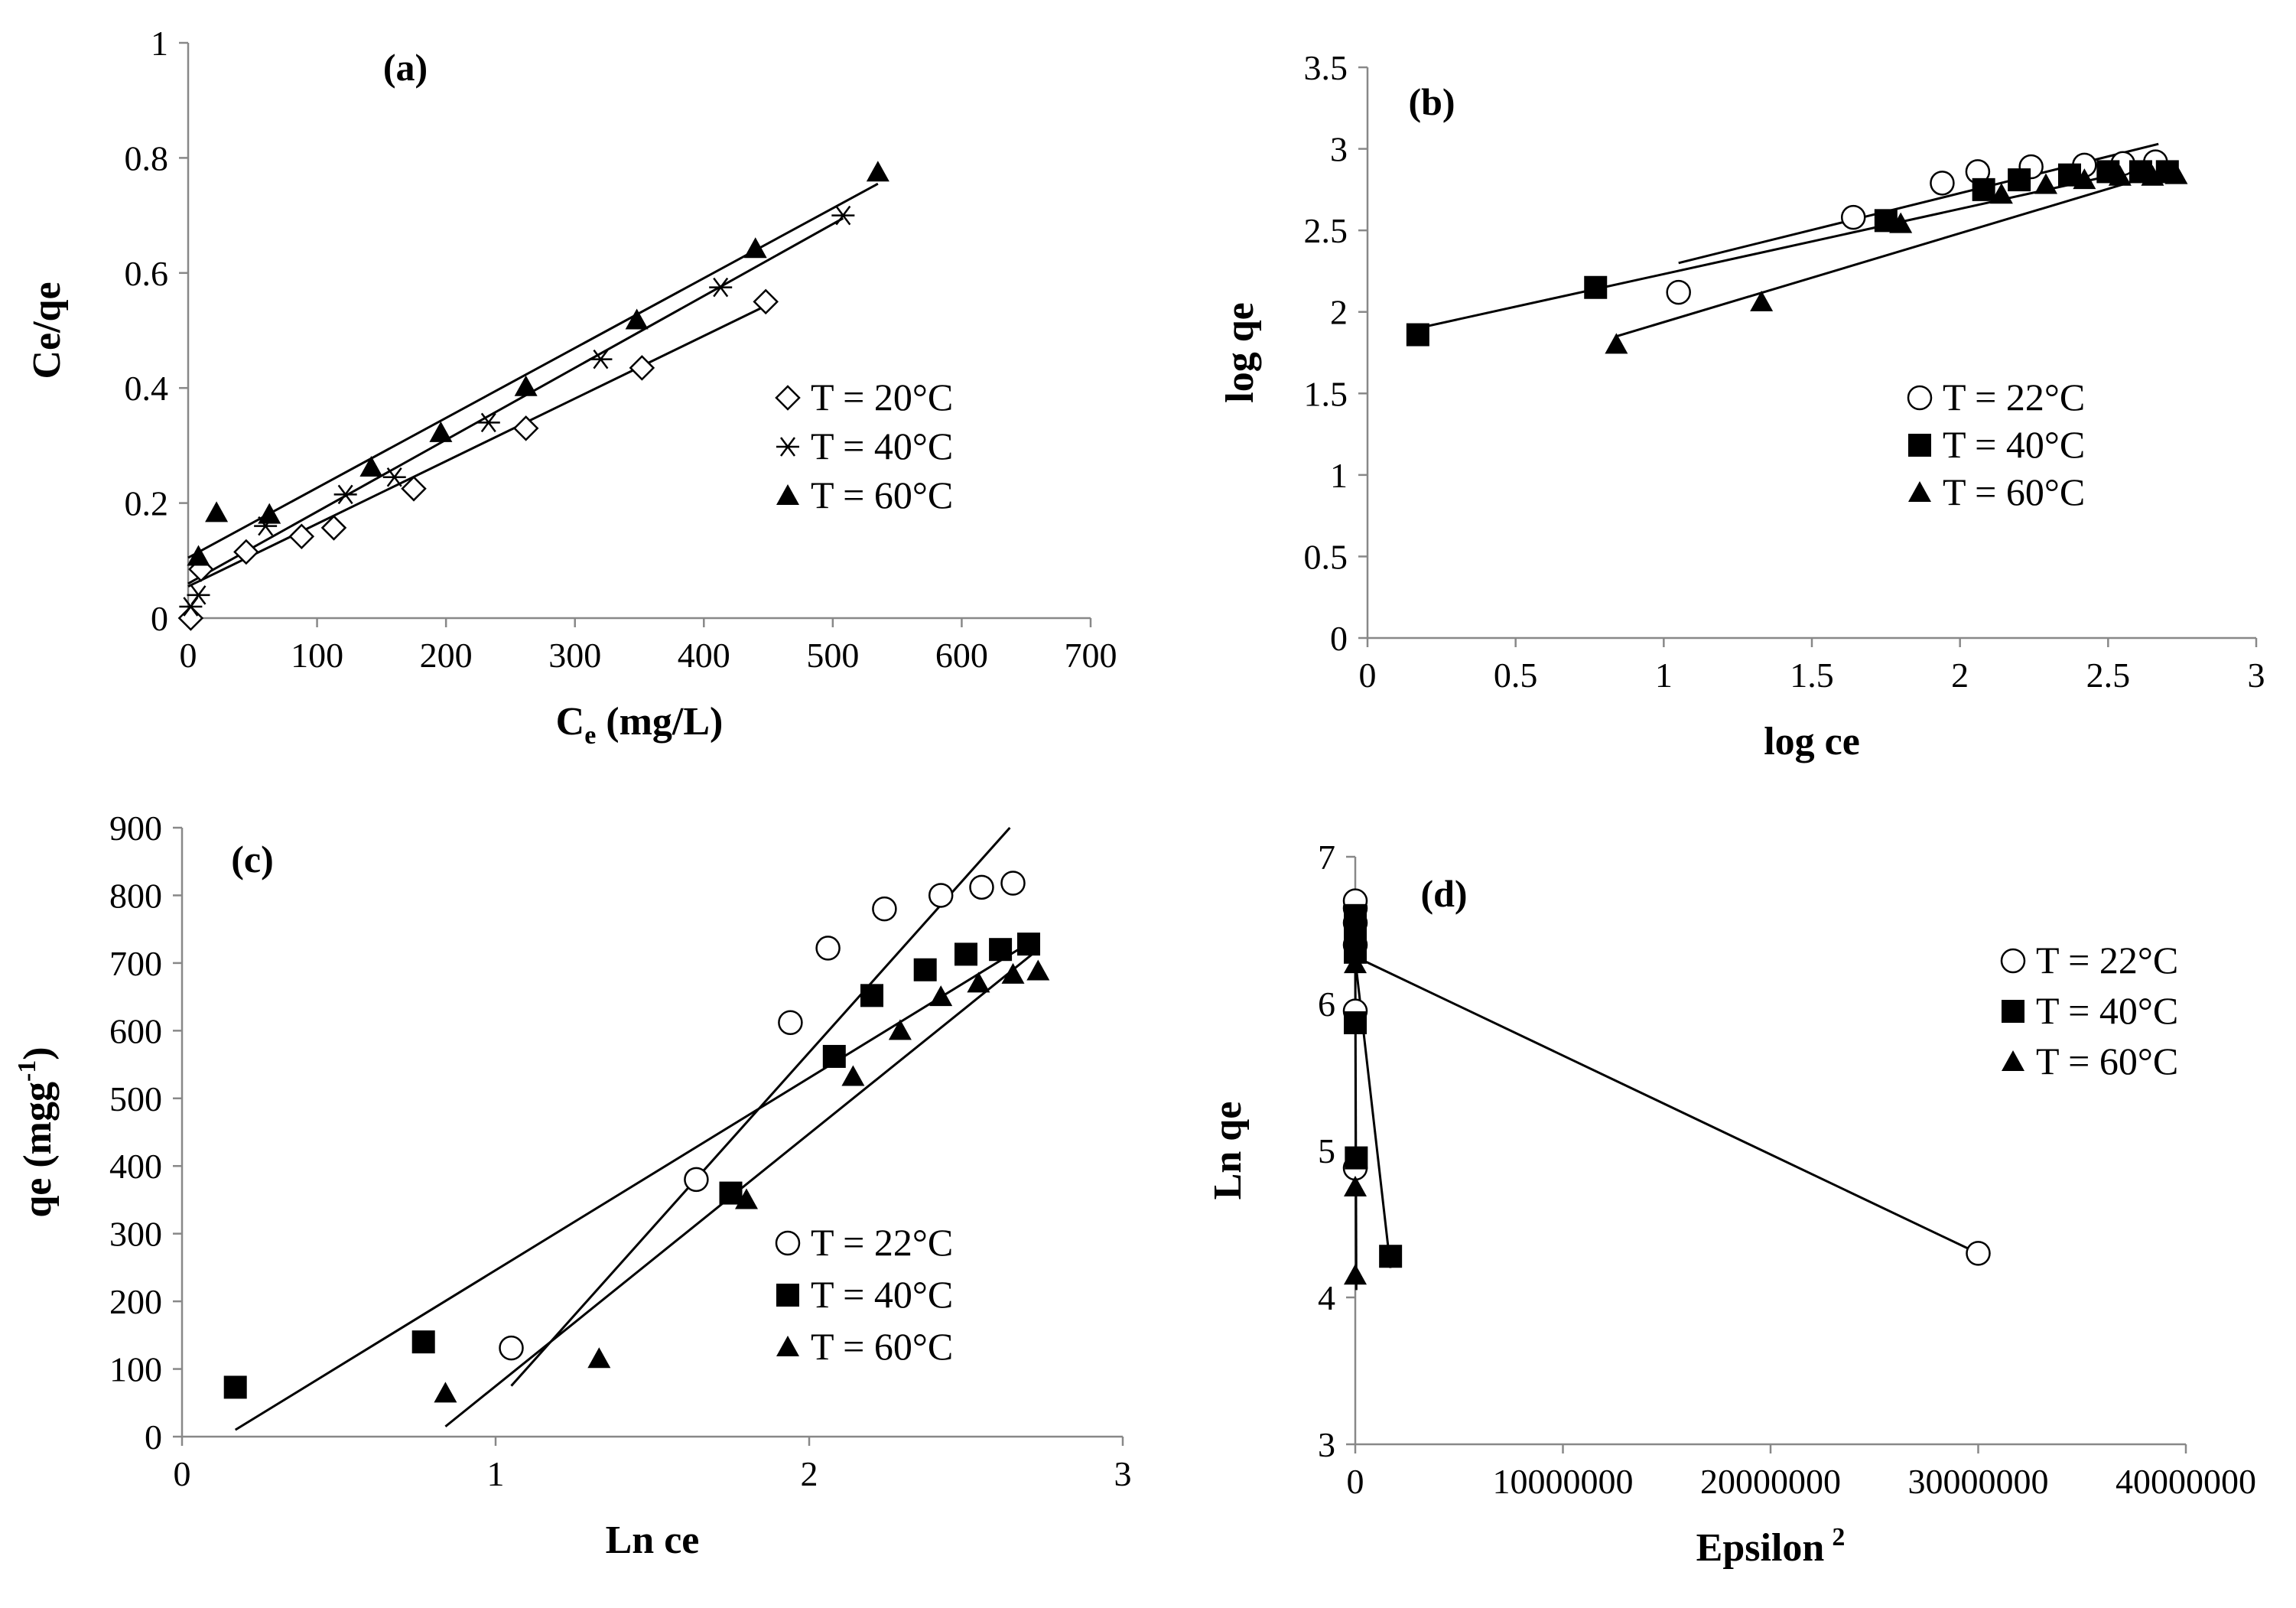 The height and width of the screenshot is (1608, 2296). Describe the element at coordinates (882, 1294) in the screenshot. I see `legend-label-c-2: T = 40°C` at that location.